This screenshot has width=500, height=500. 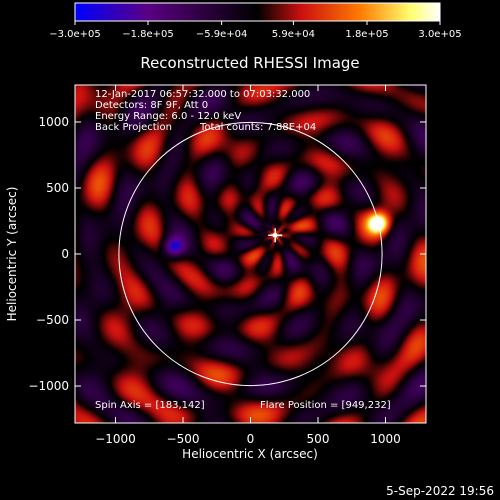 What do you see at coordinates (151, 105) in the screenshot?
I see `detectors-text: Detectors: 8F 9F, Att 0` at bounding box center [151, 105].